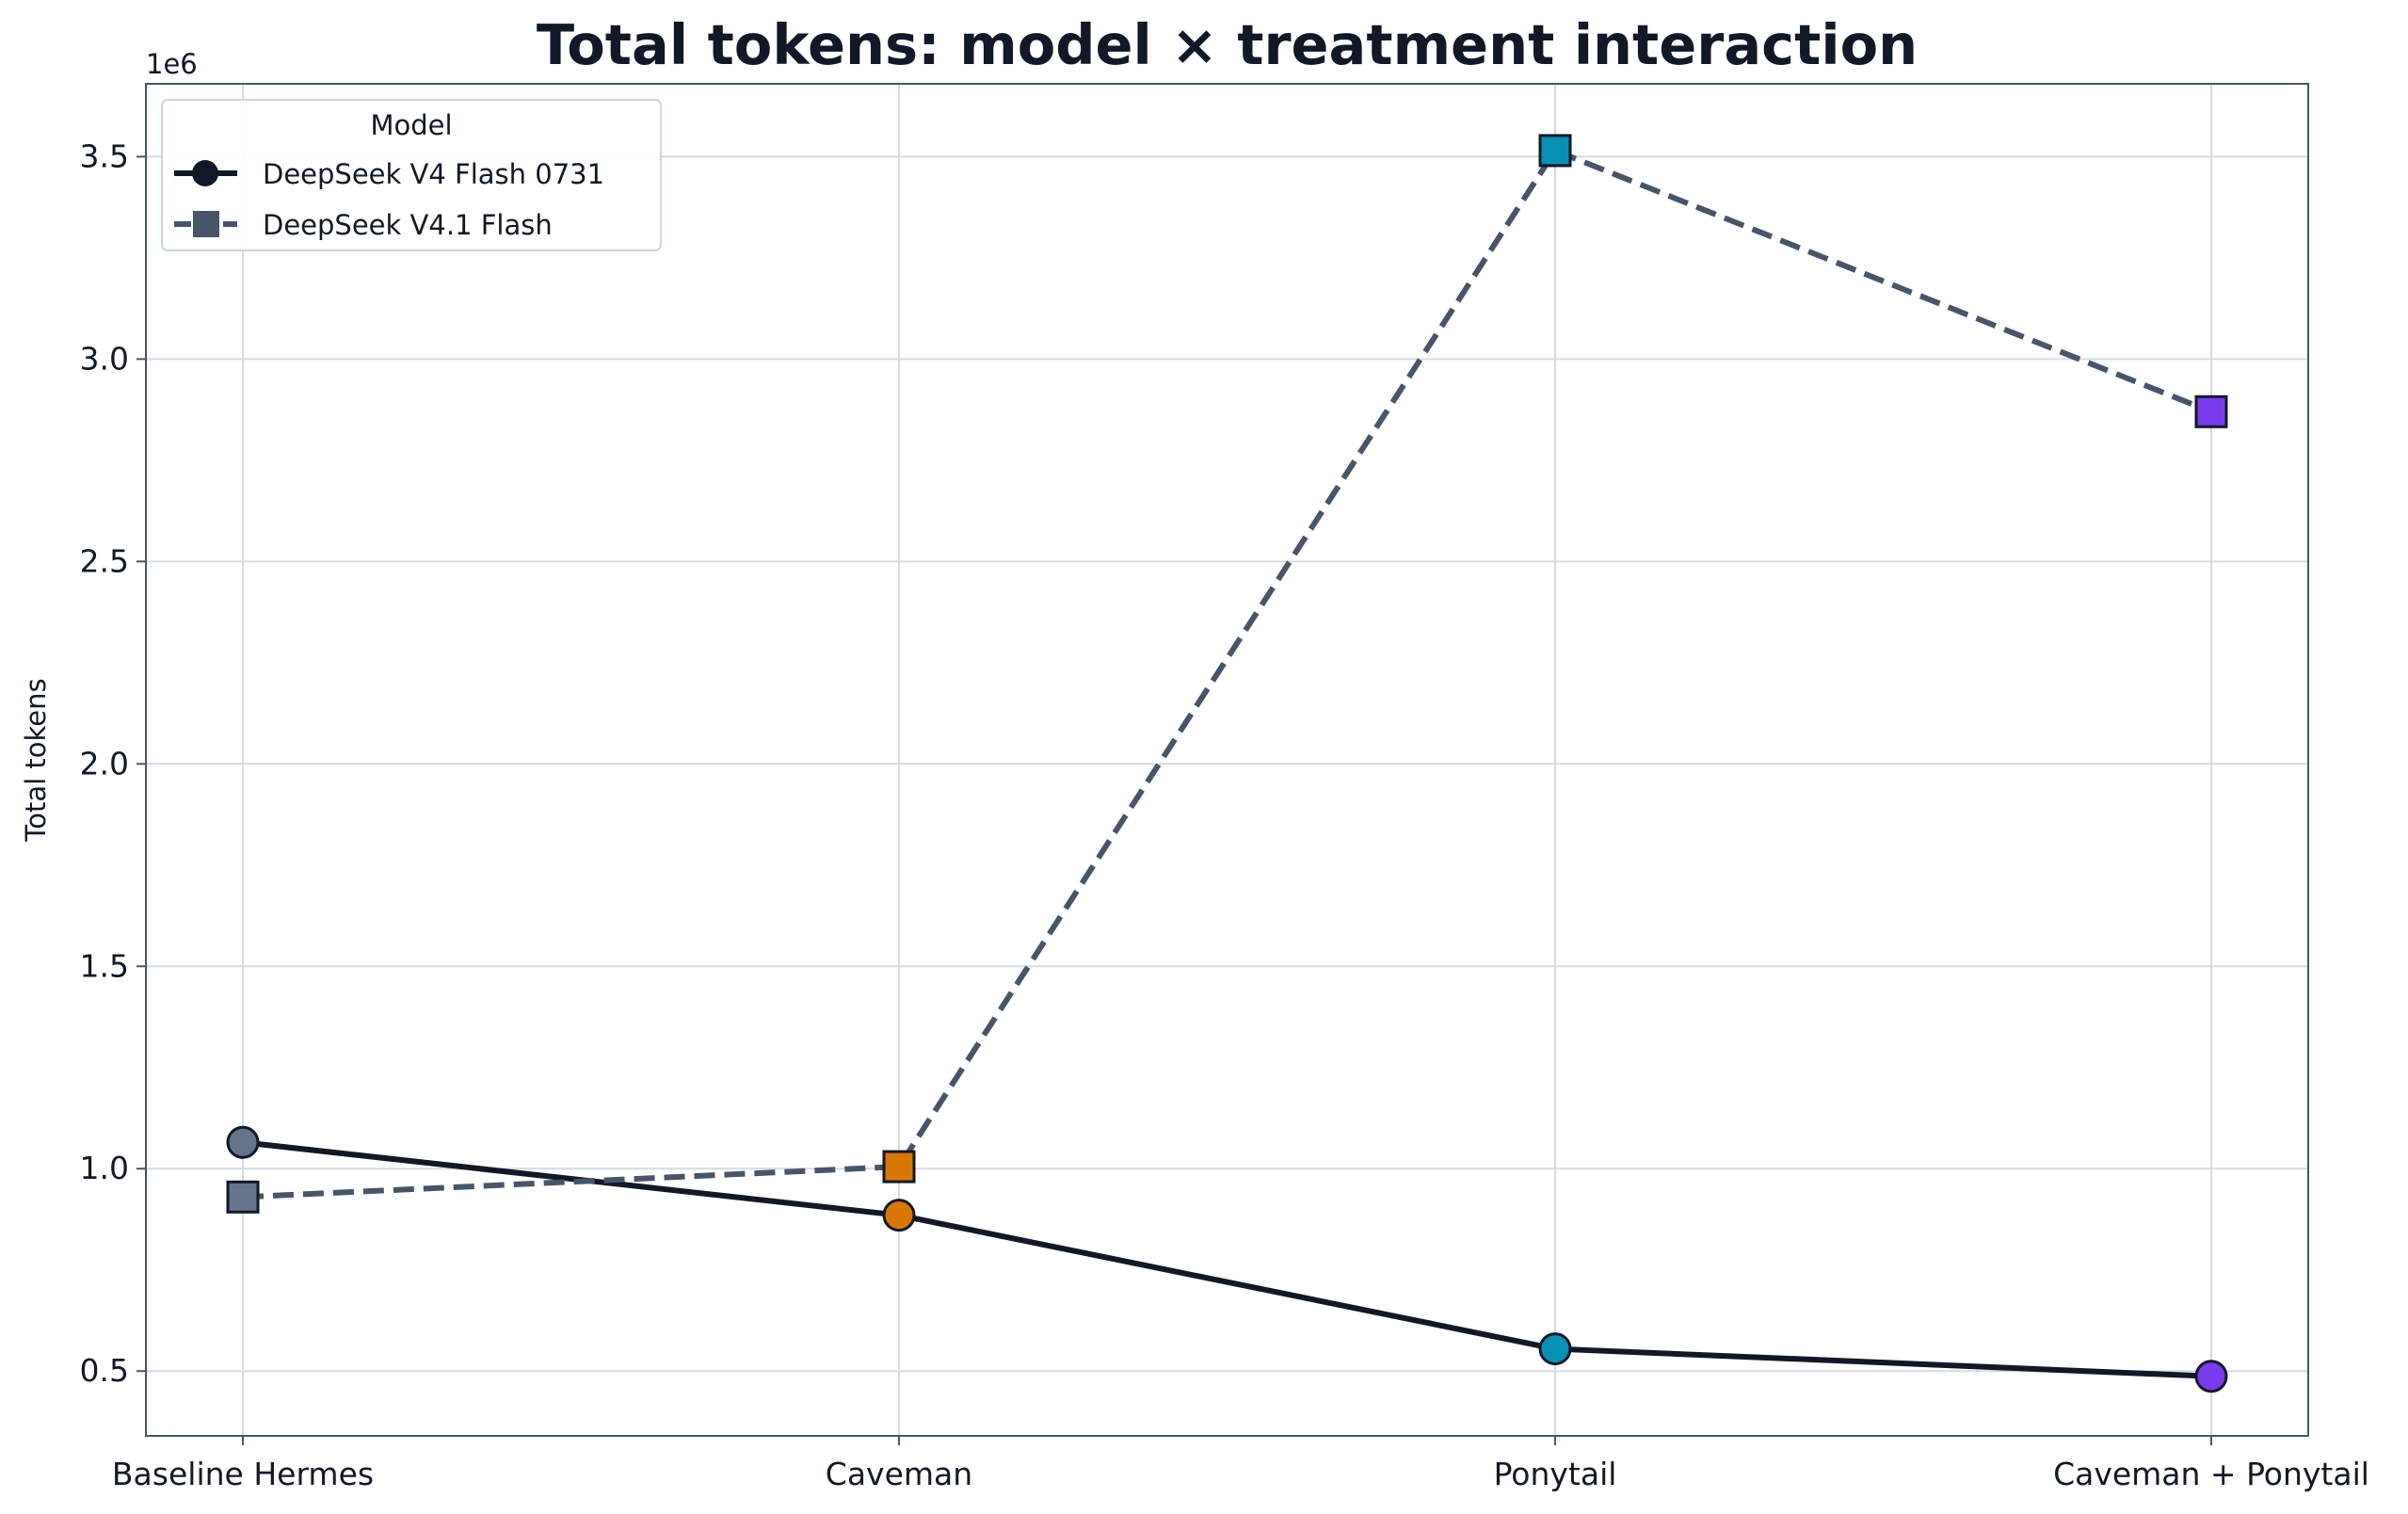 The image size is (2408, 1514). What do you see at coordinates (243, 1474) in the screenshot?
I see `x-tick-label: Baseline Hermes` at bounding box center [243, 1474].